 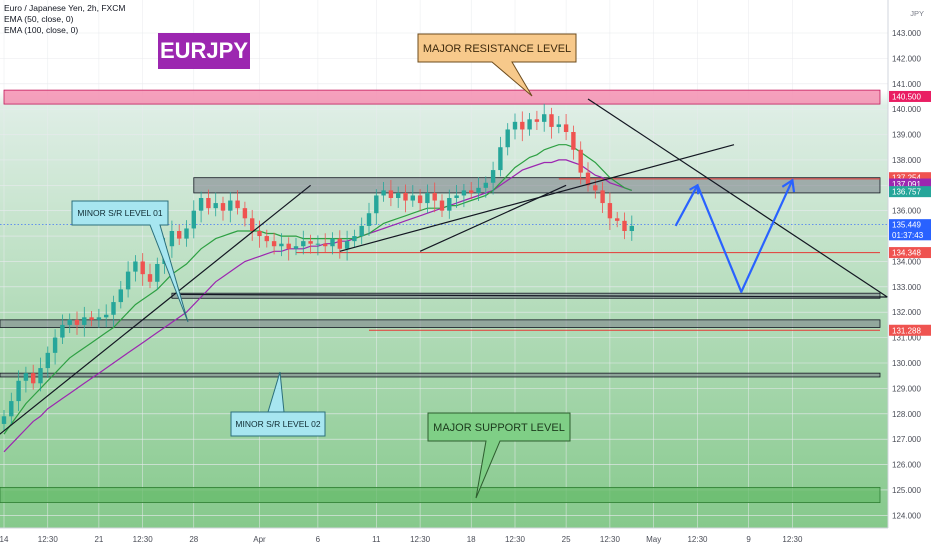 I want to click on y-tick-label: 138.000, so click(x=906, y=160).